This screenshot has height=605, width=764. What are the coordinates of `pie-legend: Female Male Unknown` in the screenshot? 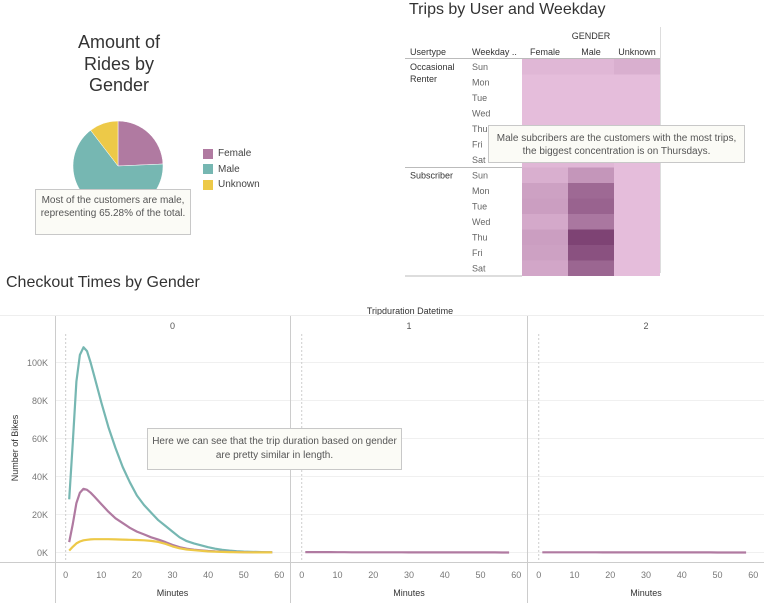 It's located at (231, 169).